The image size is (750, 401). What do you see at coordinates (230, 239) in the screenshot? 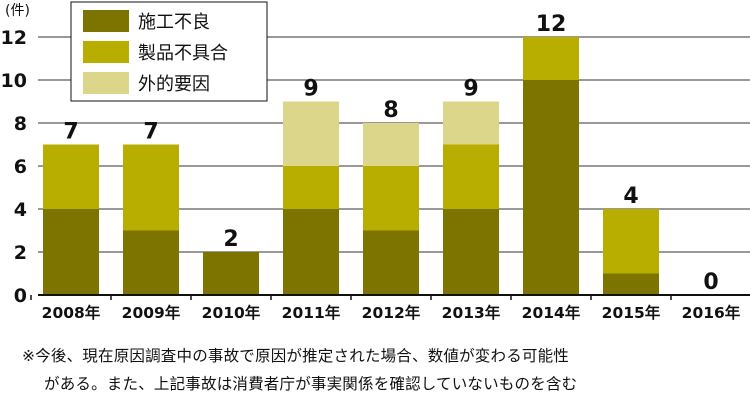
I see `total-label: 2` at bounding box center [230, 239].